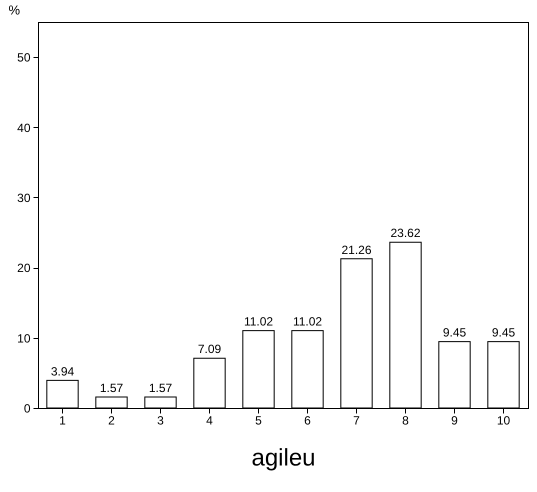 The image size is (537, 492). I want to click on x-tick-label: 10, so click(503, 421).